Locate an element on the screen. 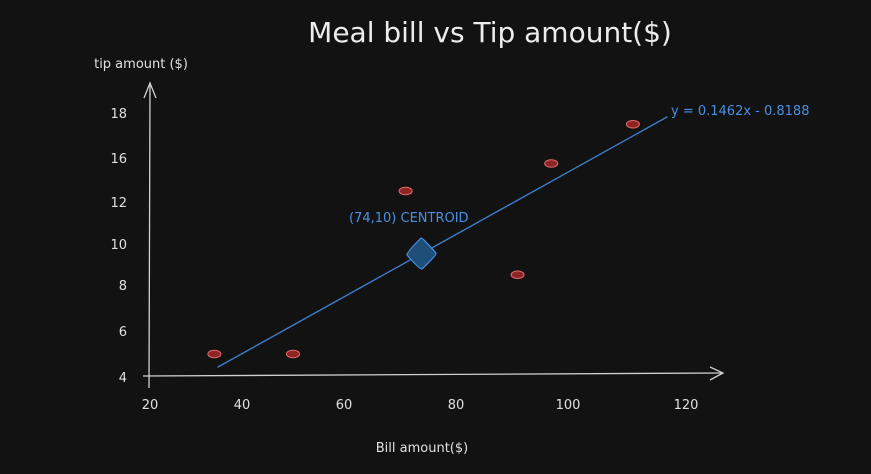 Image resolution: width=871 pixels, height=474 pixels. x-tick-label: 60 is located at coordinates (344, 405).